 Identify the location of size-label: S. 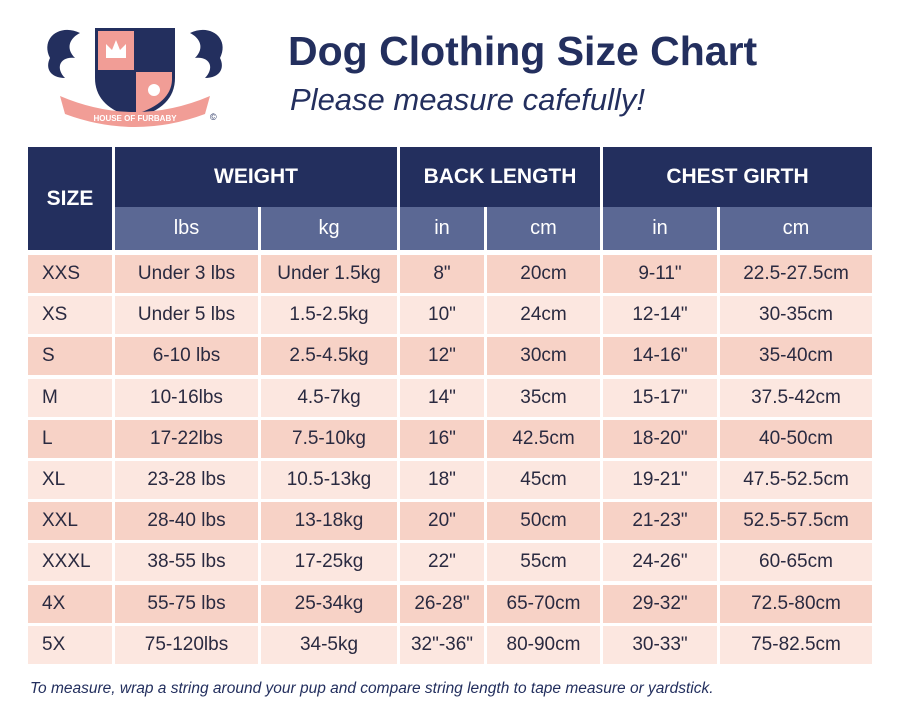
(70, 356).